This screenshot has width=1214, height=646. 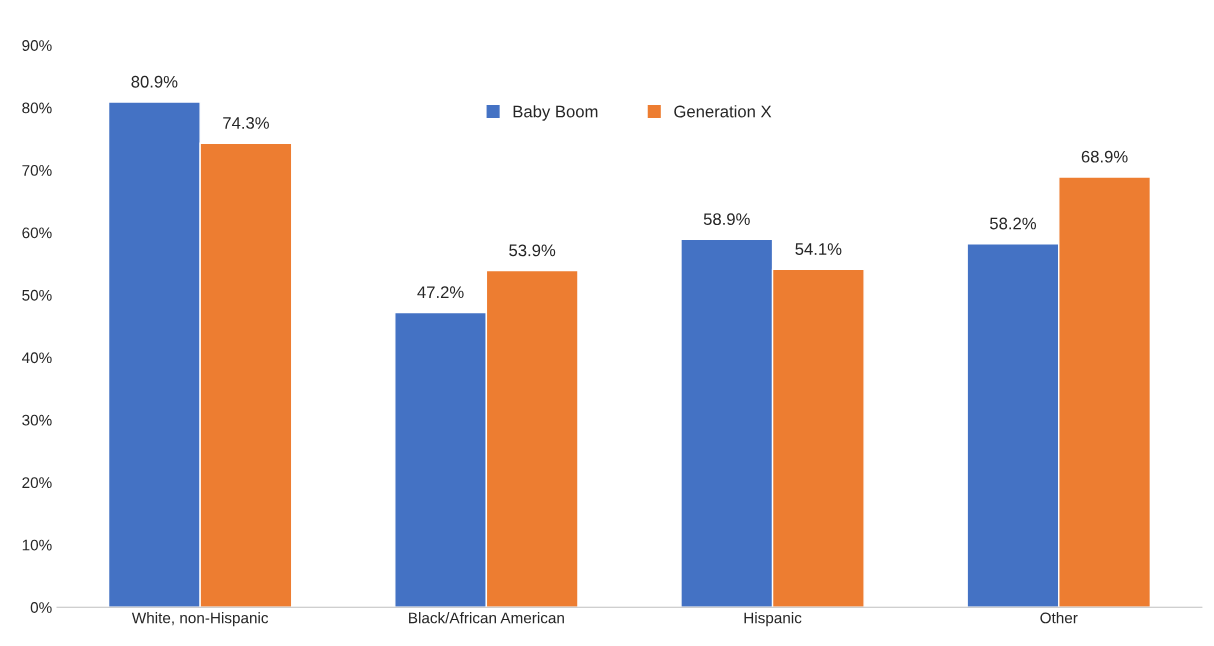 I want to click on y-tick-label: 0%, so click(x=41, y=607).